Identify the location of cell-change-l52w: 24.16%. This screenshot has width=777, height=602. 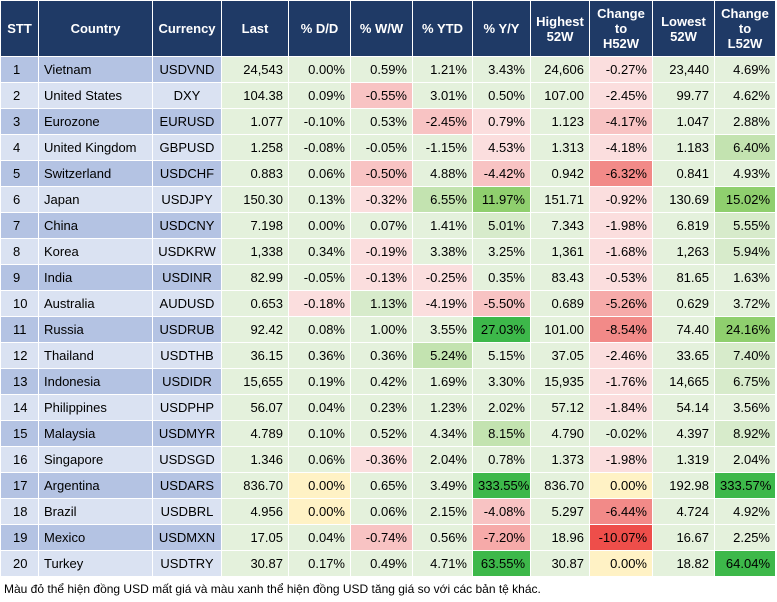
(745, 329).